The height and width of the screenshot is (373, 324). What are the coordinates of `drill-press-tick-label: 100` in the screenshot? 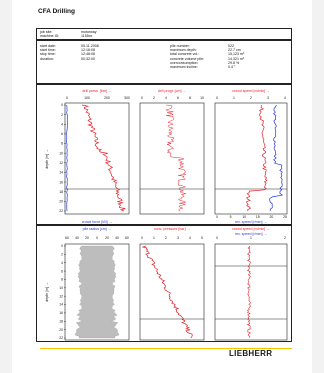 It's located at (87, 98).